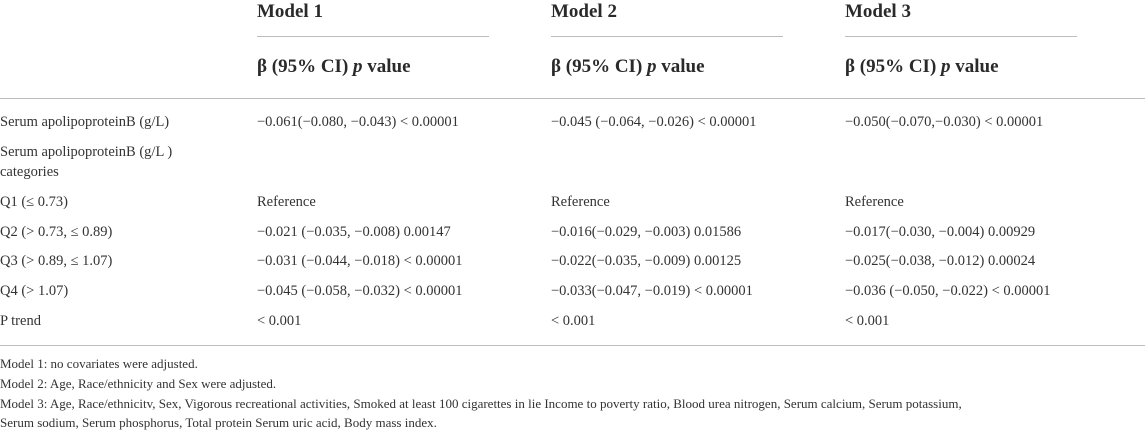 The image size is (1145, 436). Describe the element at coordinates (652, 291) in the screenshot. I see `row-model-2-value: −0.033(−0.047, −0.019) < 0.00001` at that location.